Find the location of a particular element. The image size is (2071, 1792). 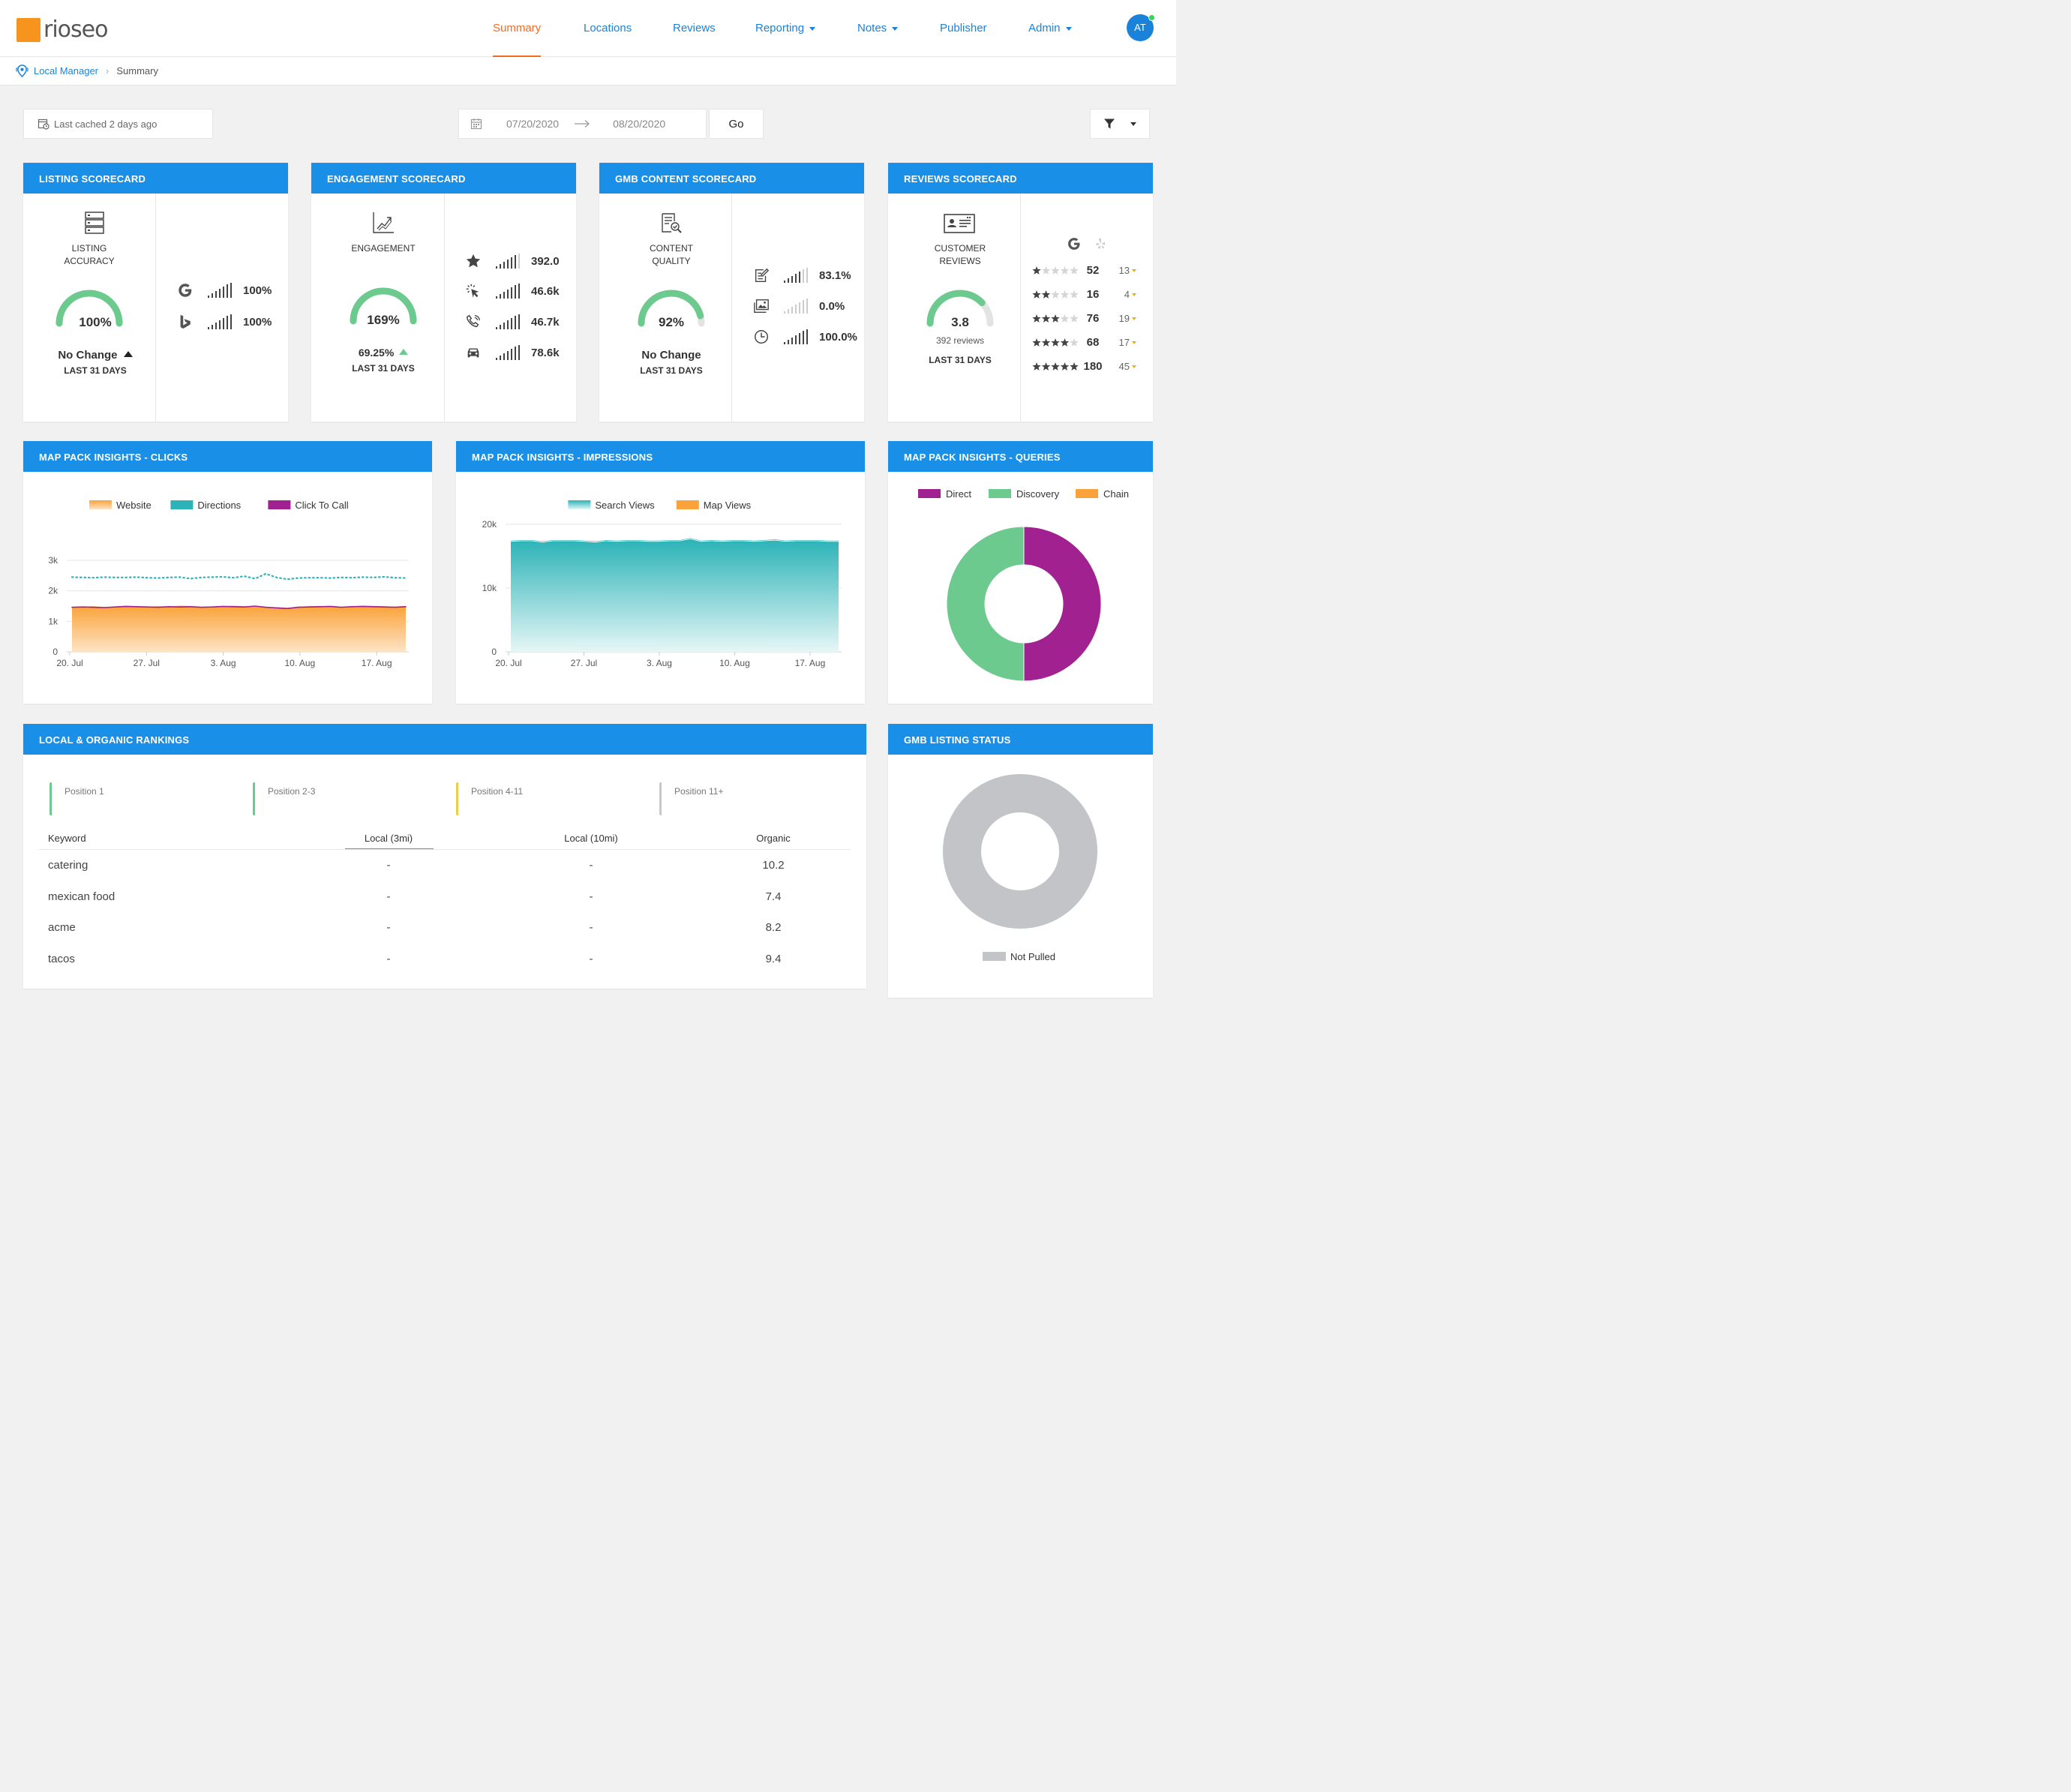

y-tick-label: 1k is located at coordinates (54, 621).